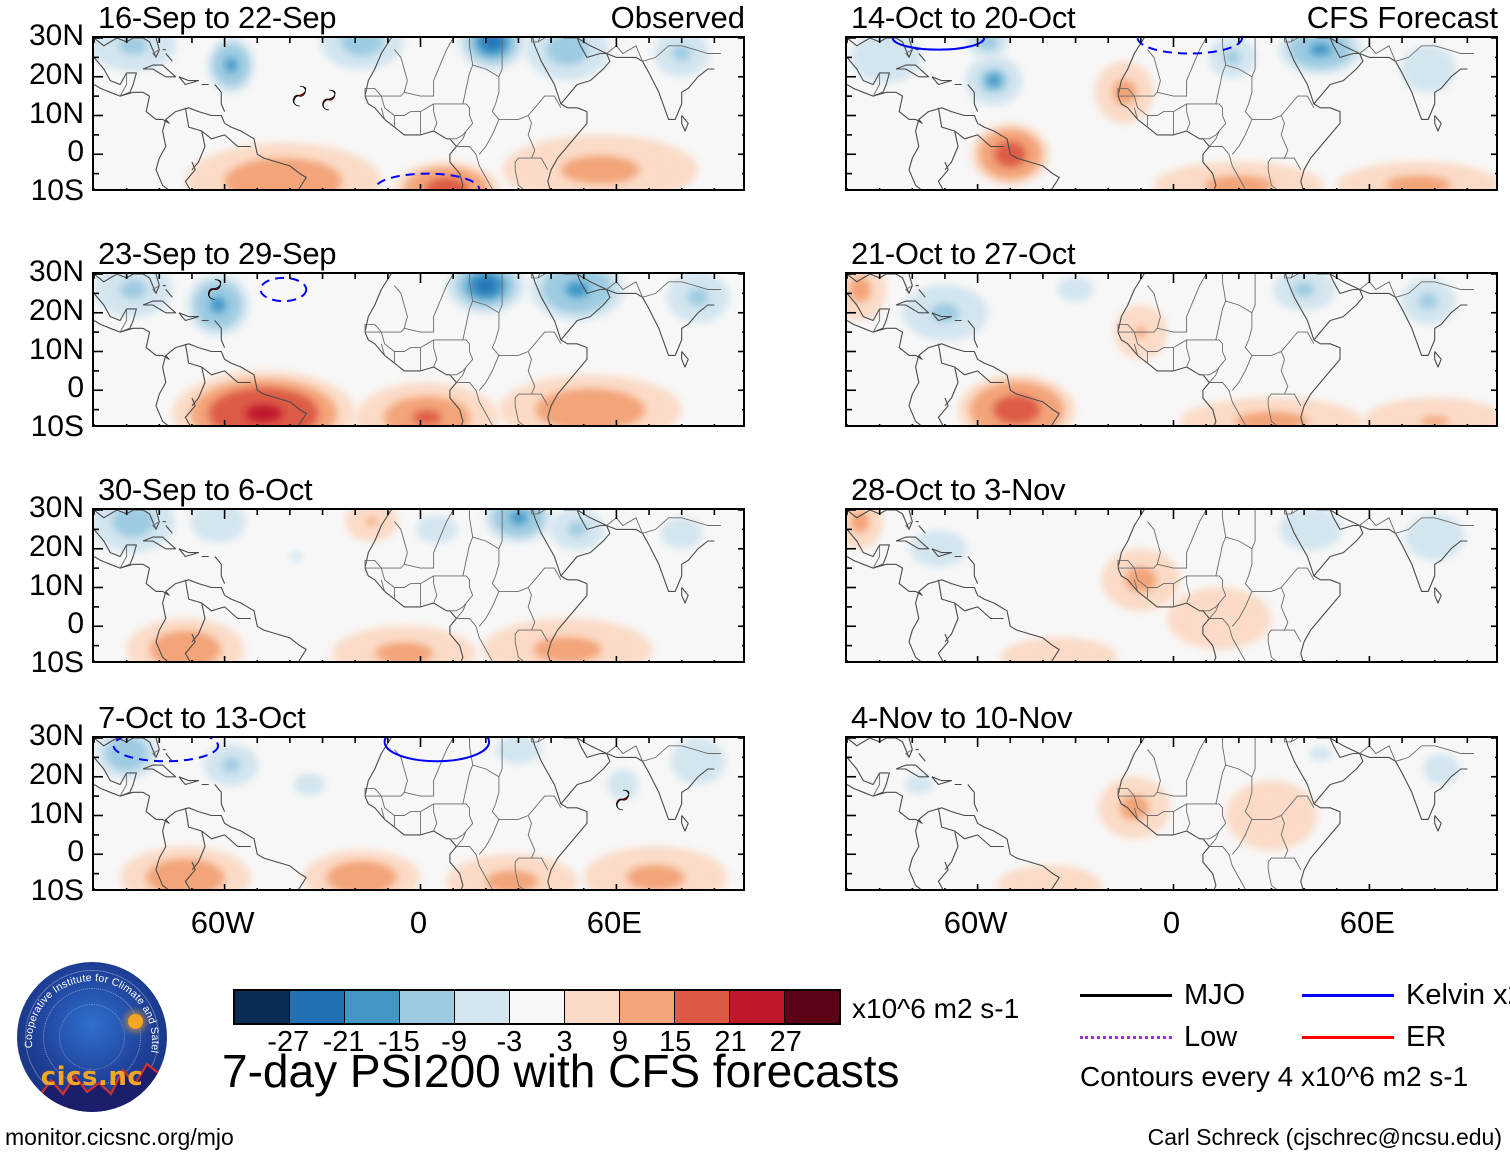  What do you see at coordinates (1426, 1037) in the screenshot?
I see `legend-label: ER` at bounding box center [1426, 1037].